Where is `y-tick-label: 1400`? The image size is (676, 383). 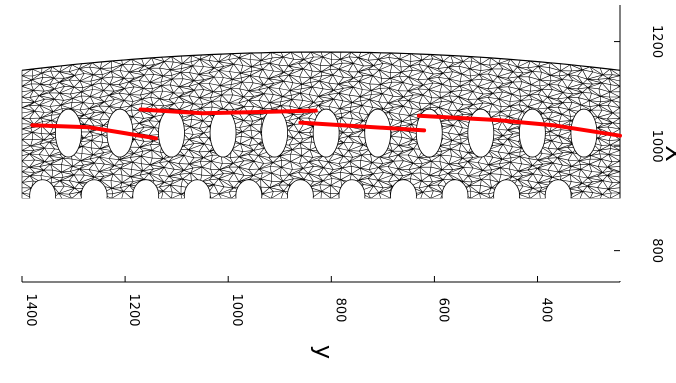
y-tick-label: 1400 is located at coordinates (30, 309).